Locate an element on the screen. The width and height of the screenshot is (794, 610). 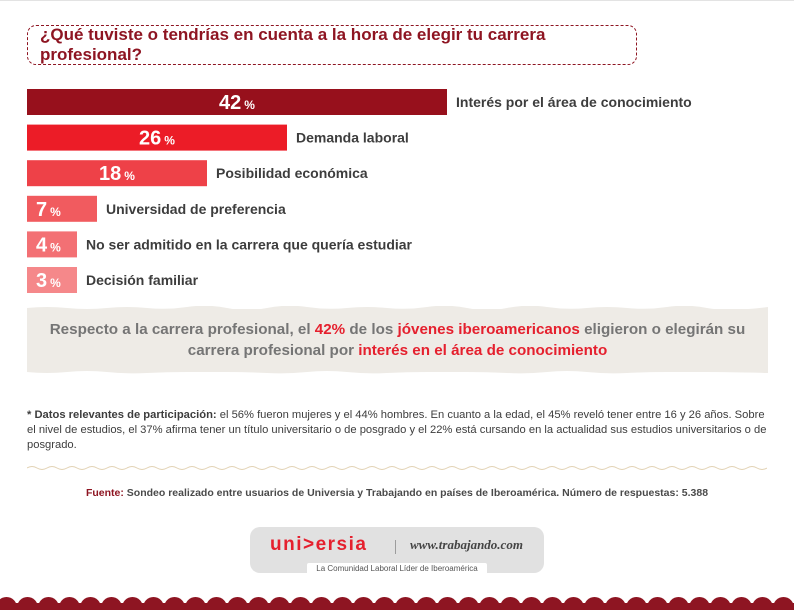
scalloped-footer-border is located at coordinates (397, 603).